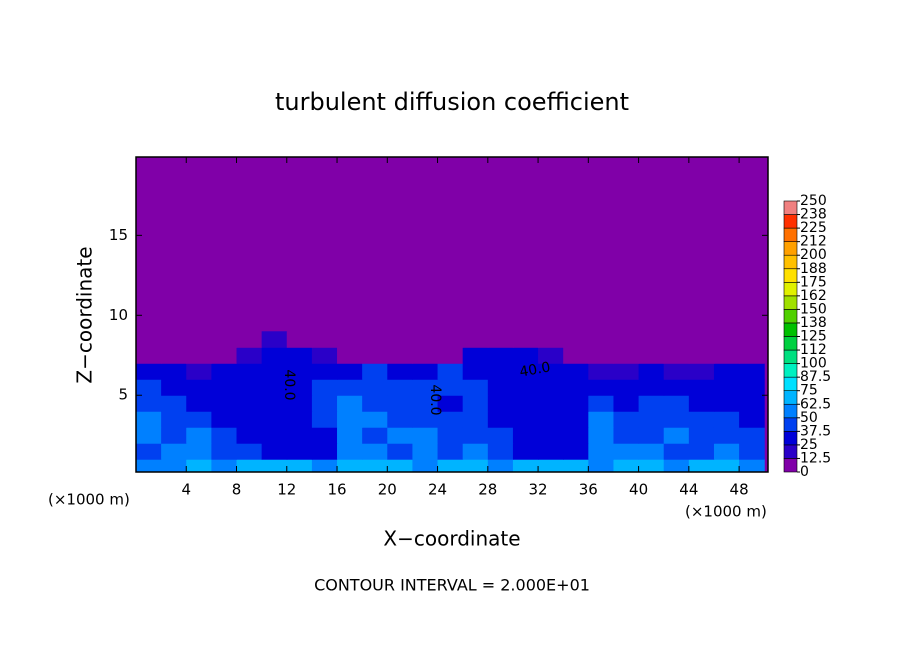  Describe the element at coordinates (809, 391) in the screenshot. I see `colorbar-label: 75` at that location.